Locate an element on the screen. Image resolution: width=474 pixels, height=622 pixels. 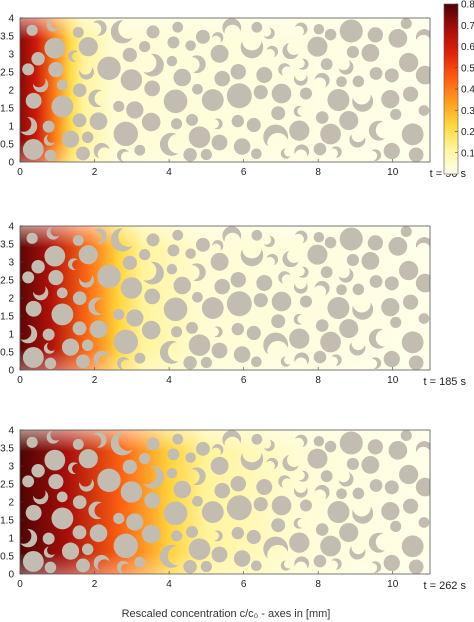
y-tick-label: 3.5 is located at coordinates (7, 449).